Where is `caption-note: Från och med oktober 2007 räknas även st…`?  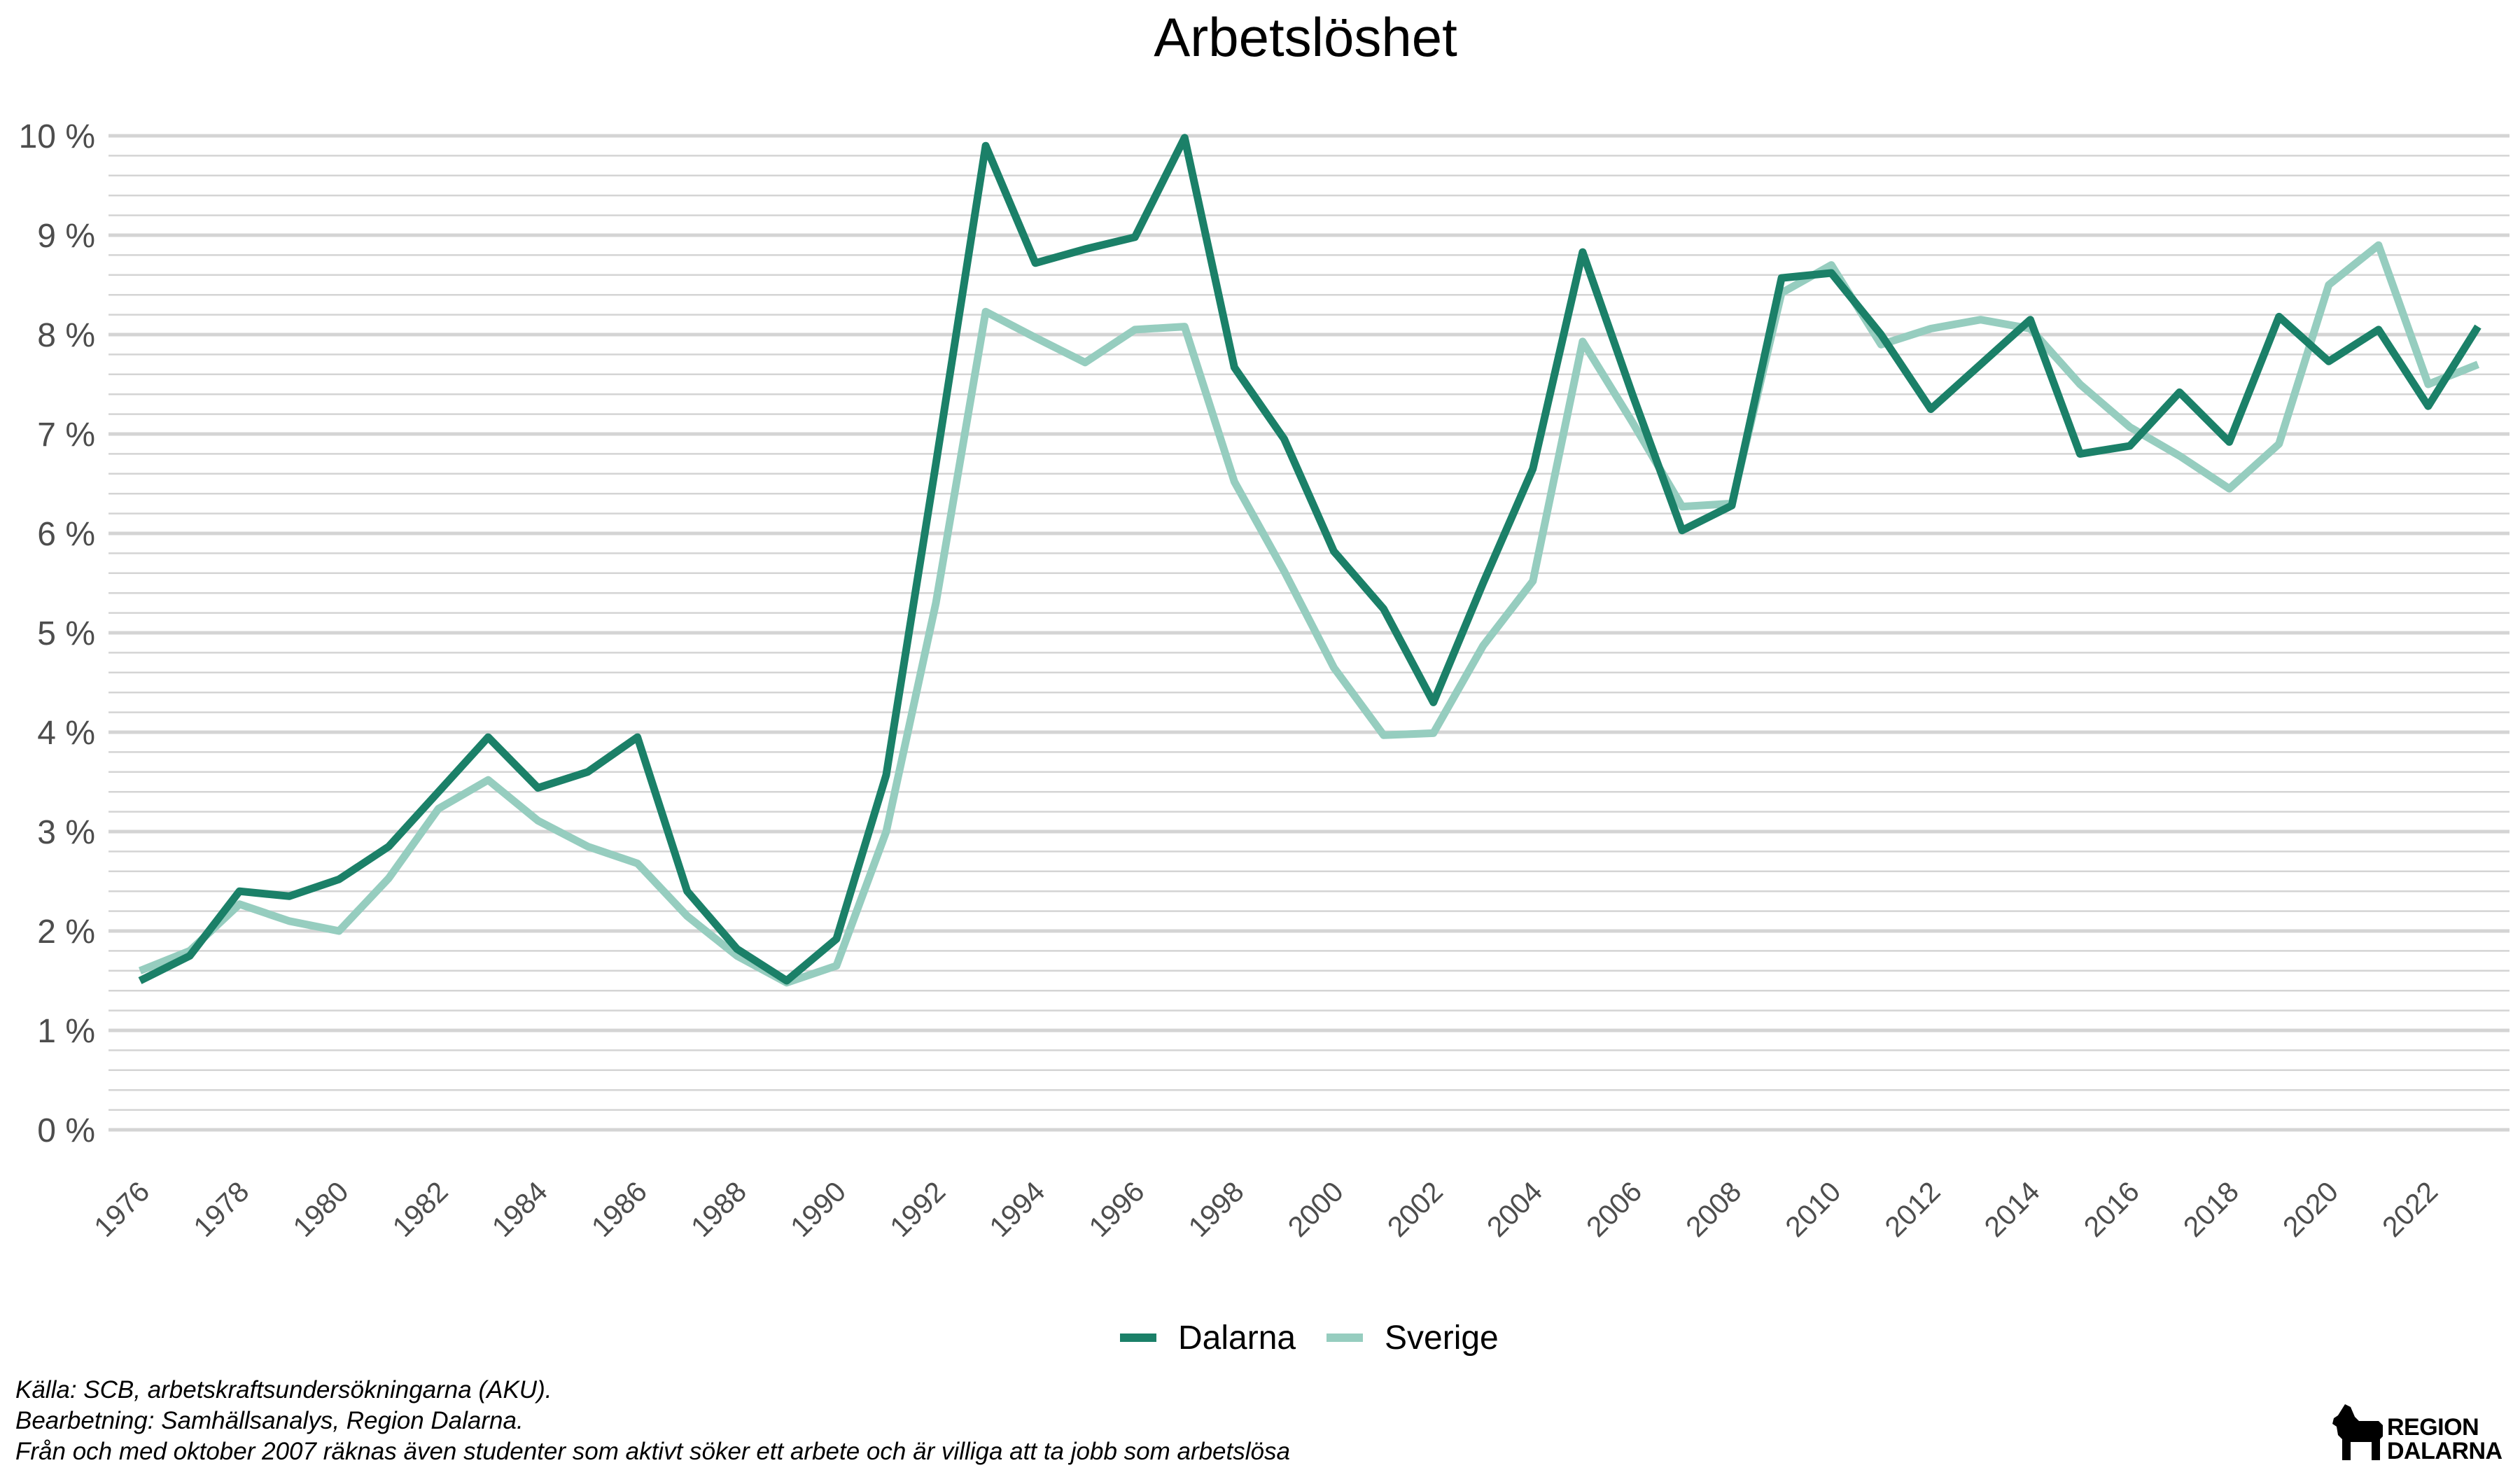
caption-note: Från och med oktober 2007 räknas även st… is located at coordinates (652, 1451).